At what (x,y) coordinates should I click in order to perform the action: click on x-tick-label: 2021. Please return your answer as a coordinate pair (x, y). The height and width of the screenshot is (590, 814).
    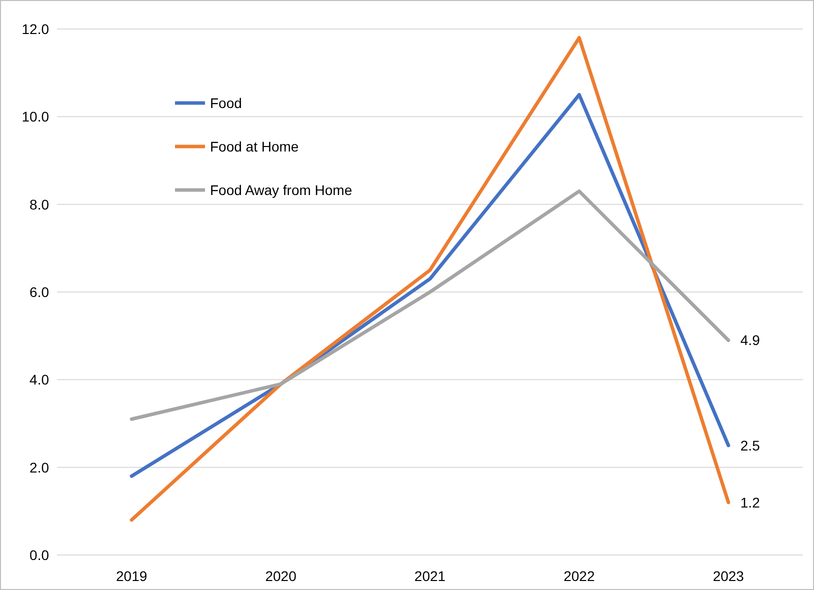
    Looking at the image, I should click on (430, 576).